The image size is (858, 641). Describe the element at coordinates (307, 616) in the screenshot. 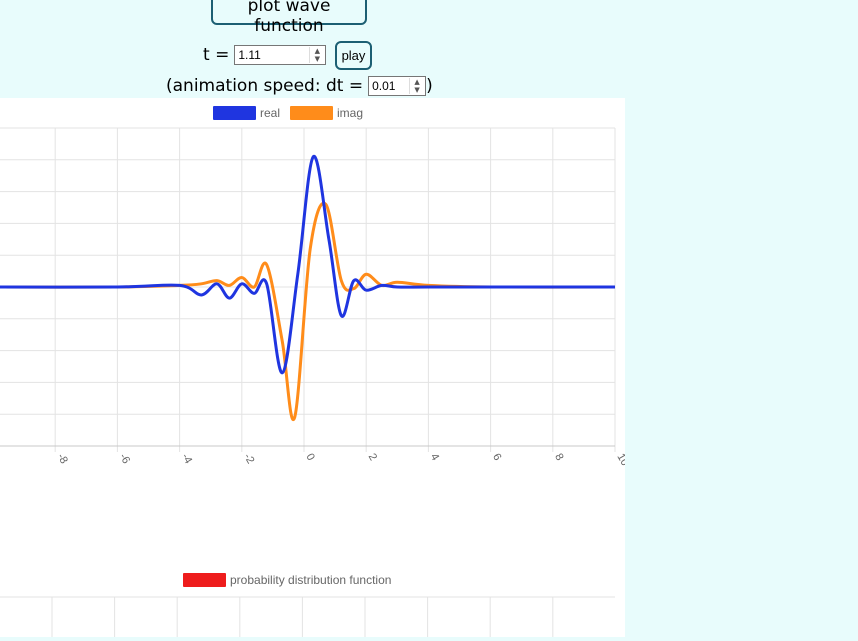

I see `pdf-grid` at that location.